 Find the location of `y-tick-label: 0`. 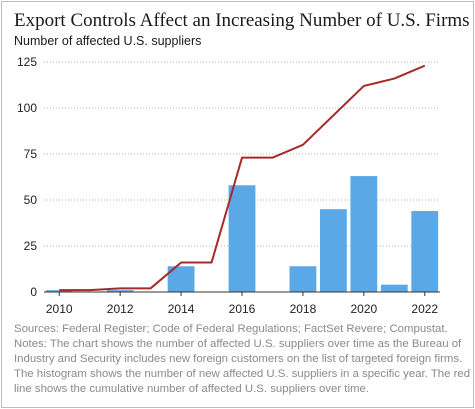

y-tick-label: 0 is located at coordinates (33, 292).